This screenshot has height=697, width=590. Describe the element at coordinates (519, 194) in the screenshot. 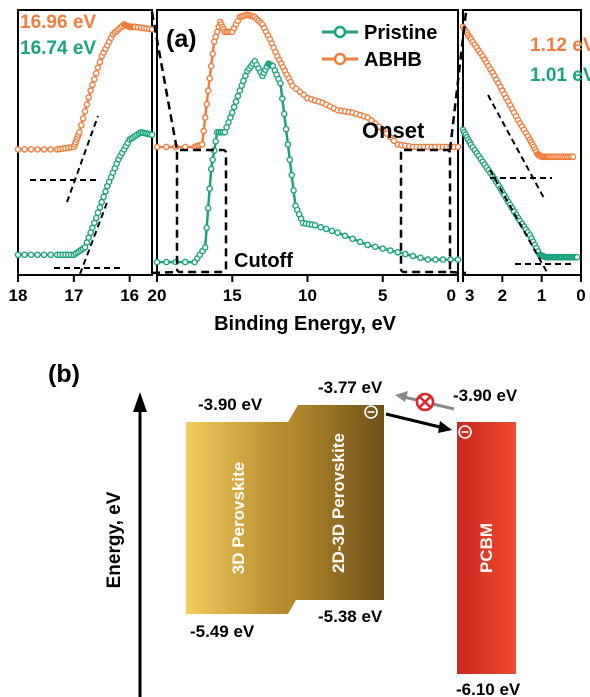

I see `series-line-pristine` at that location.